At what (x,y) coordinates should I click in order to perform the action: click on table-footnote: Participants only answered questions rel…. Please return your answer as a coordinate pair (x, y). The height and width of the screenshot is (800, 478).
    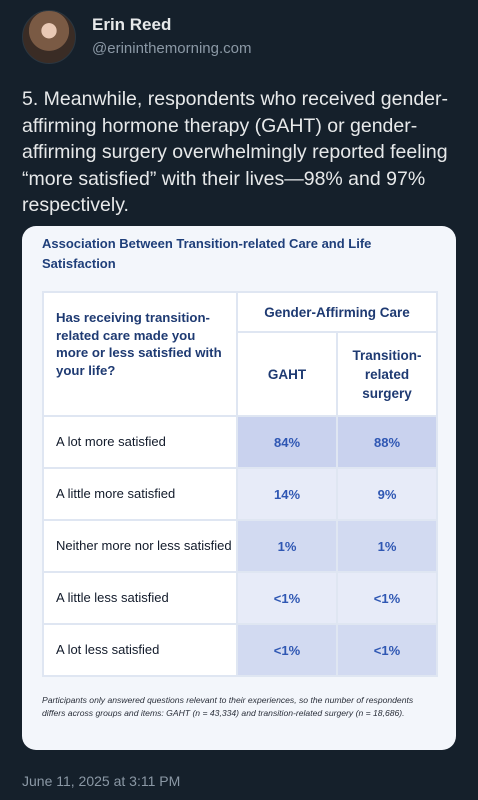
    Looking at the image, I should click on (228, 706).